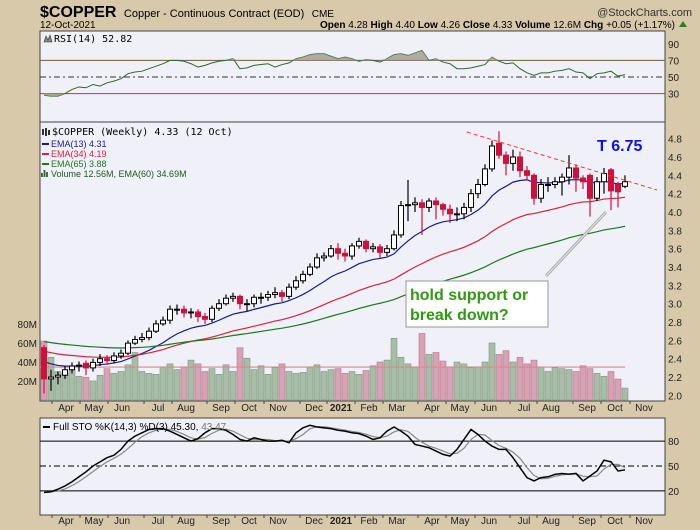 This screenshot has height=530, width=700. What do you see at coordinates (674, 442) in the screenshot?
I see `sto-tick-label: 80` at bounding box center [674, 442].